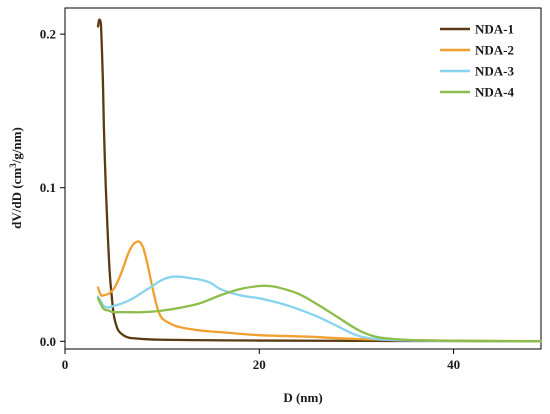  I want to click on legend-label-nda-1: NDA-1, so click(494, 29).